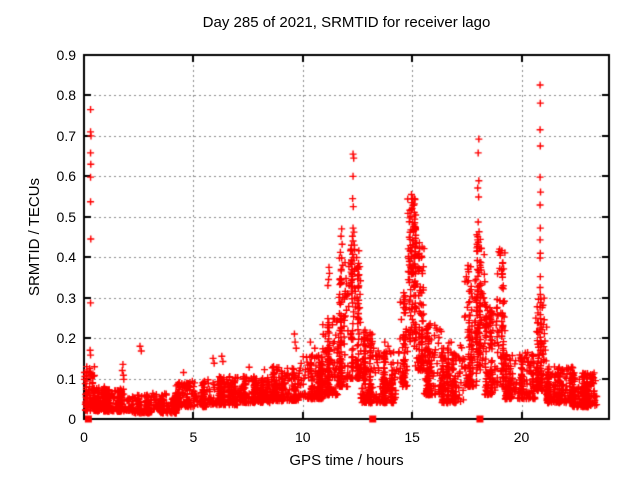 This screenshot has height=480, width=640. Describe the element at coordinates (66, 216) in the screenshot. I see `y-tick-label: 0.5` at that location.